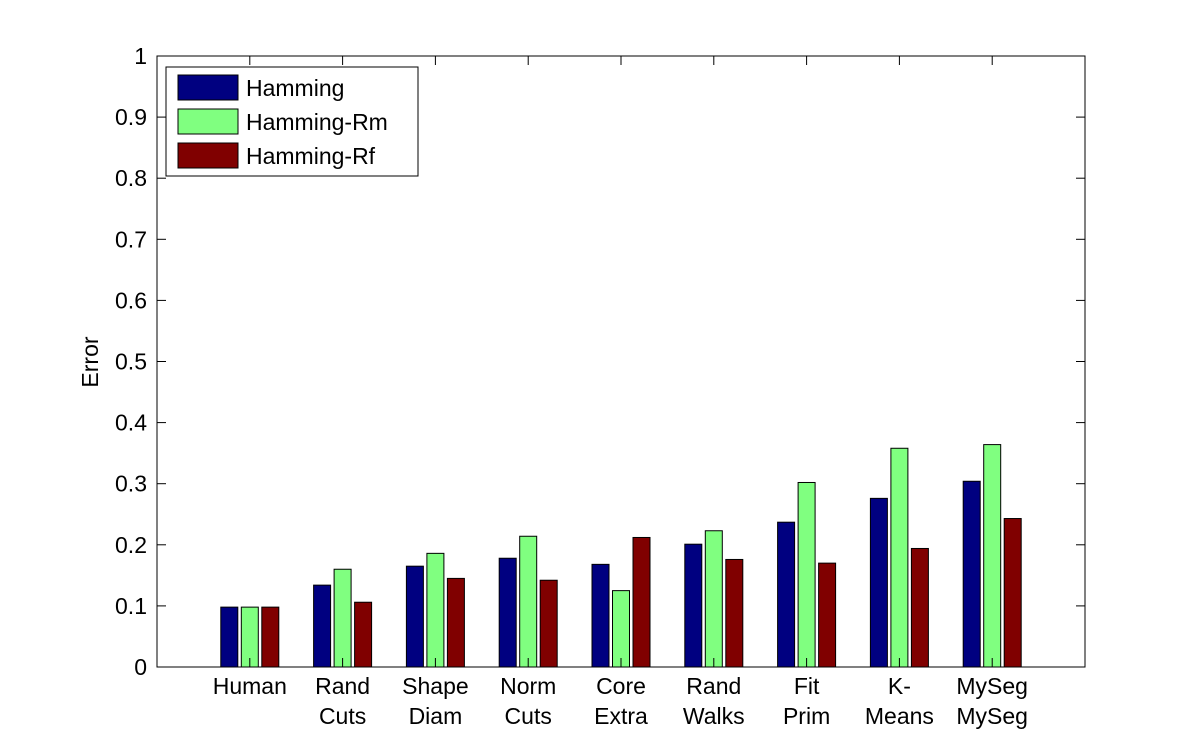  Describe the element at coordinates (435, 686) in the screenshot. I see `x-tick-label: Shape` at that location.